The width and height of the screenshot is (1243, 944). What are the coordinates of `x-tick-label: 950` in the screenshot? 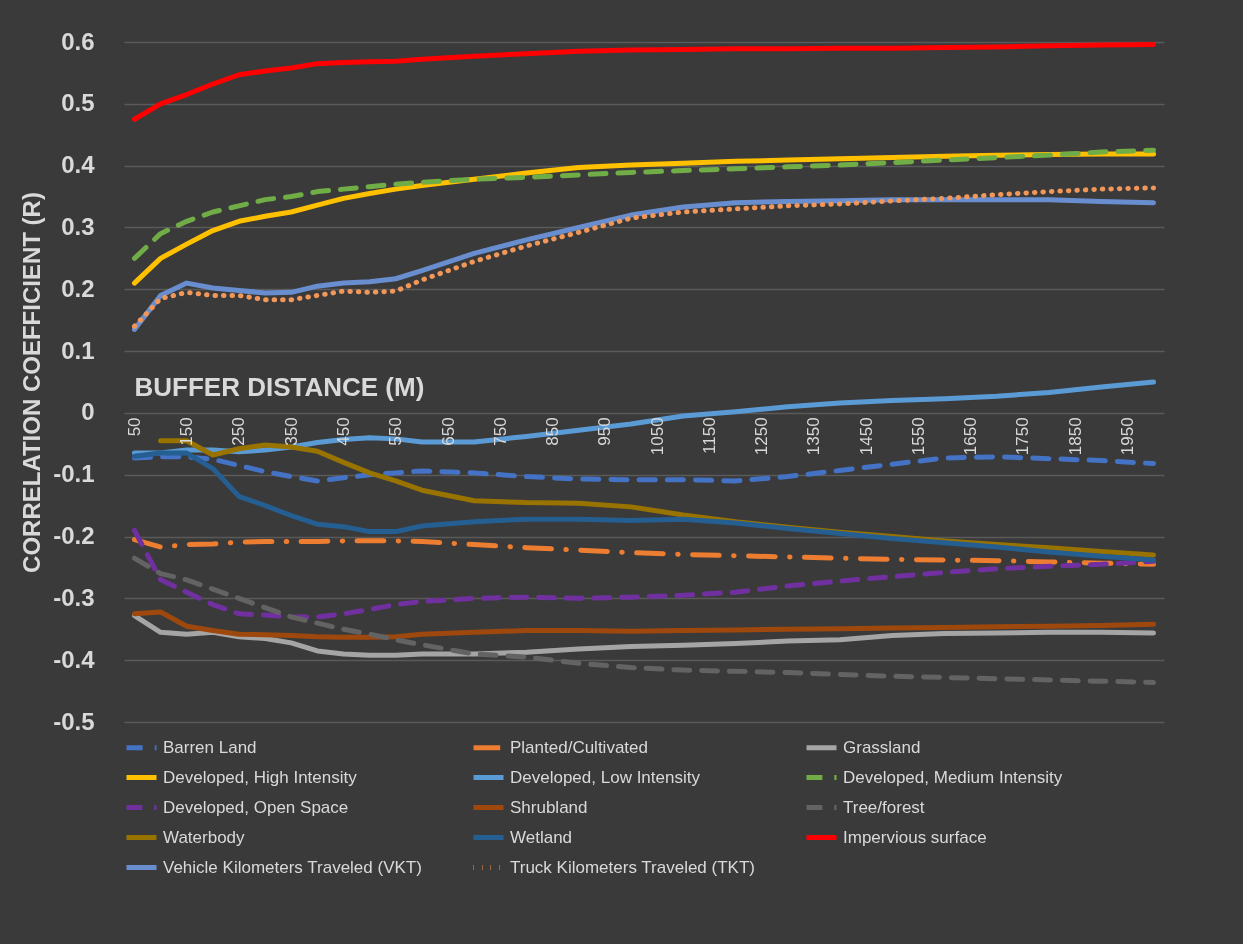 It's located at (605, 431).